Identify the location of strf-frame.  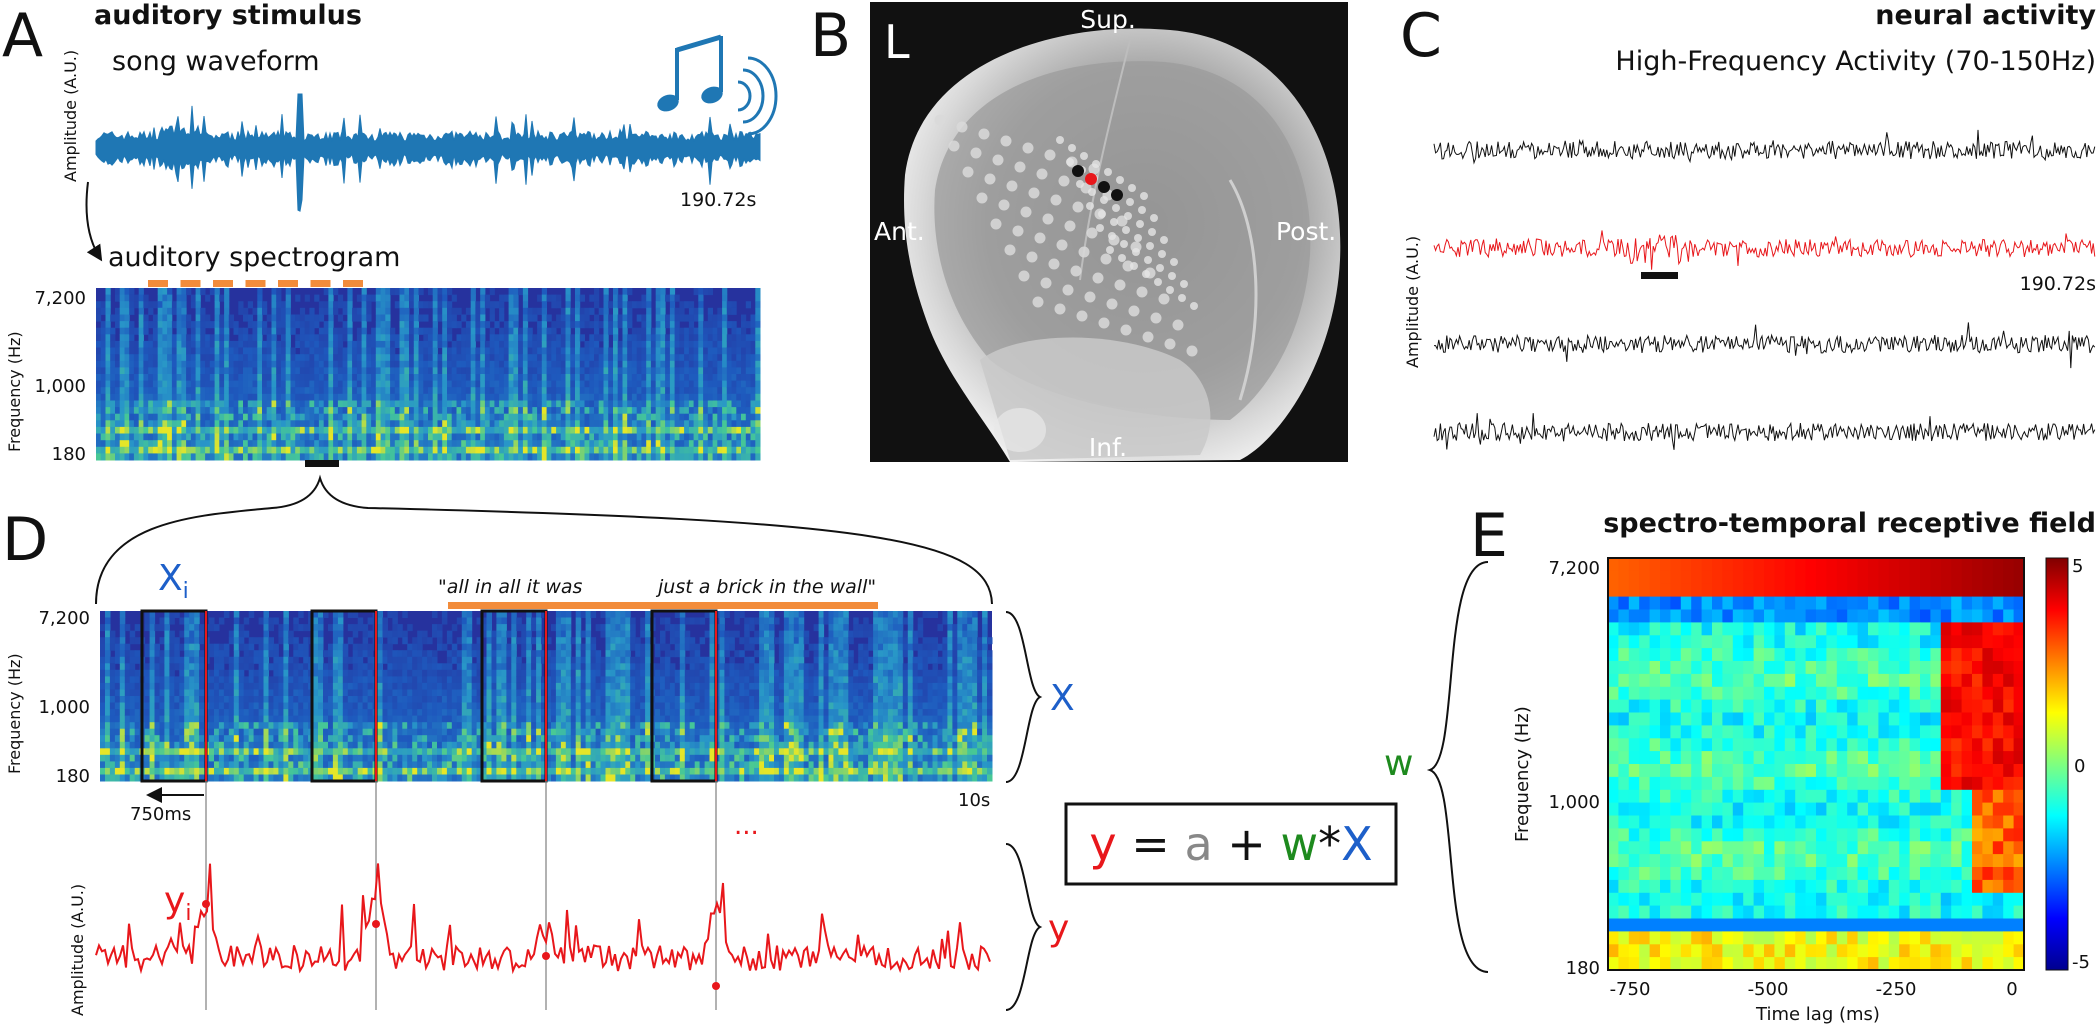
(1816, 764).